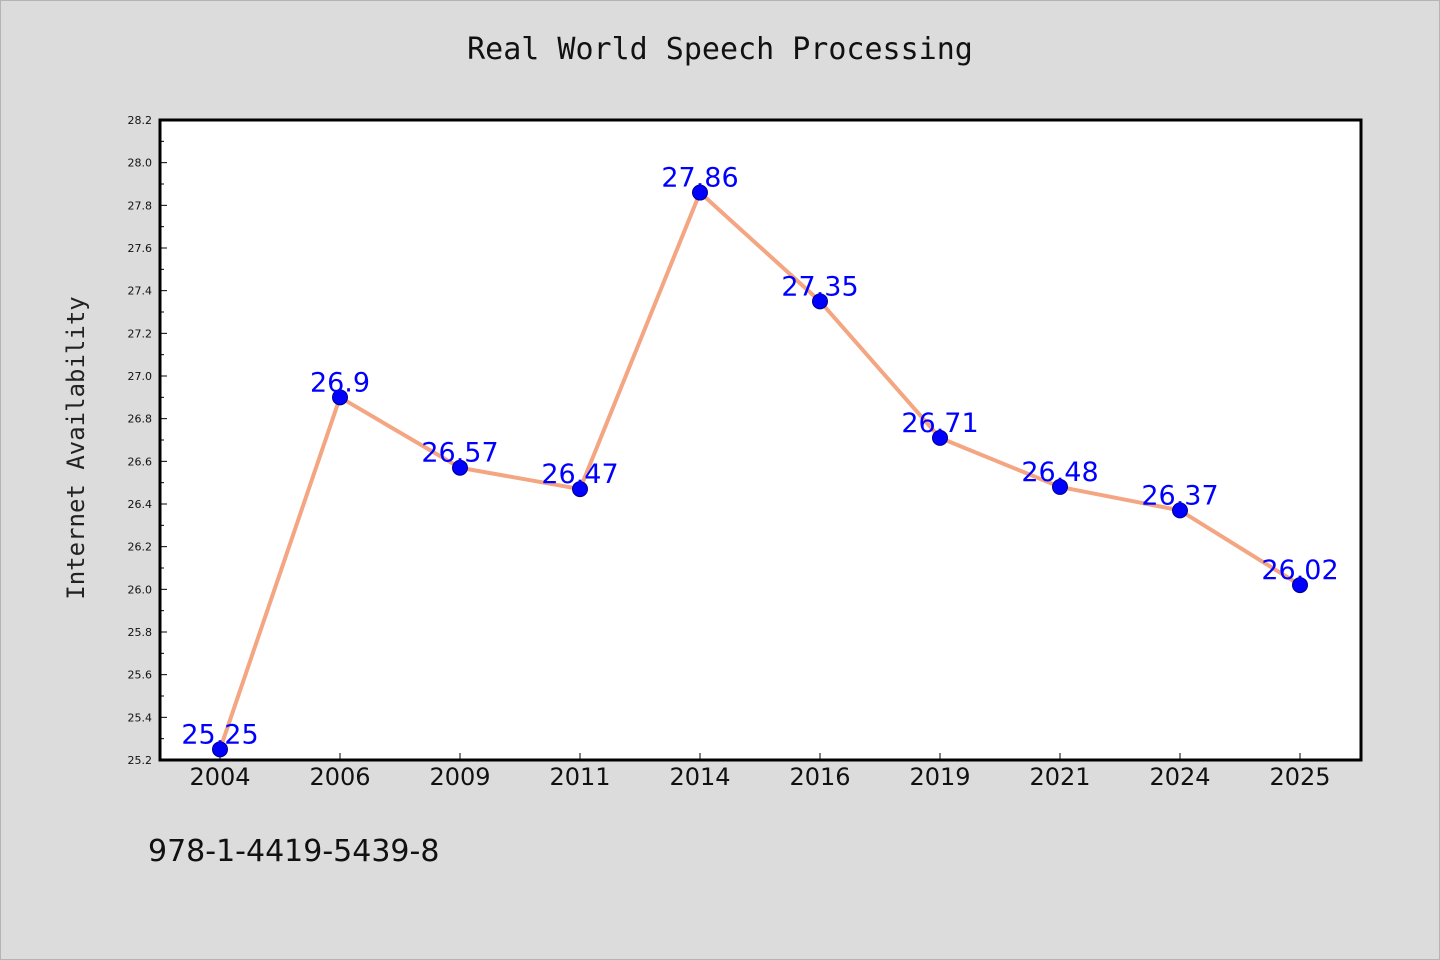  I want to click on y-axis-label: Internet Availability, so click(76, 447).